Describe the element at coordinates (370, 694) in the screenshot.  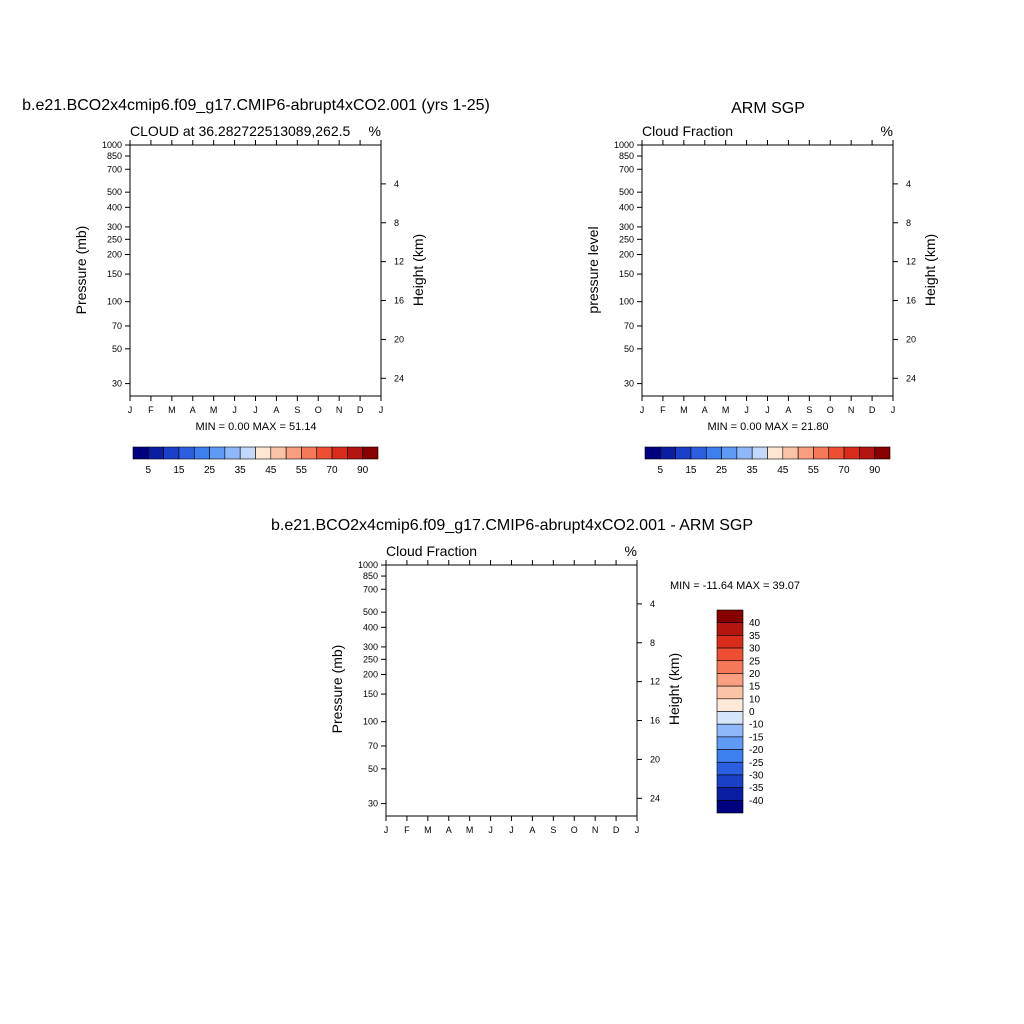
I see `diff-ytick-label: 150` at that location.